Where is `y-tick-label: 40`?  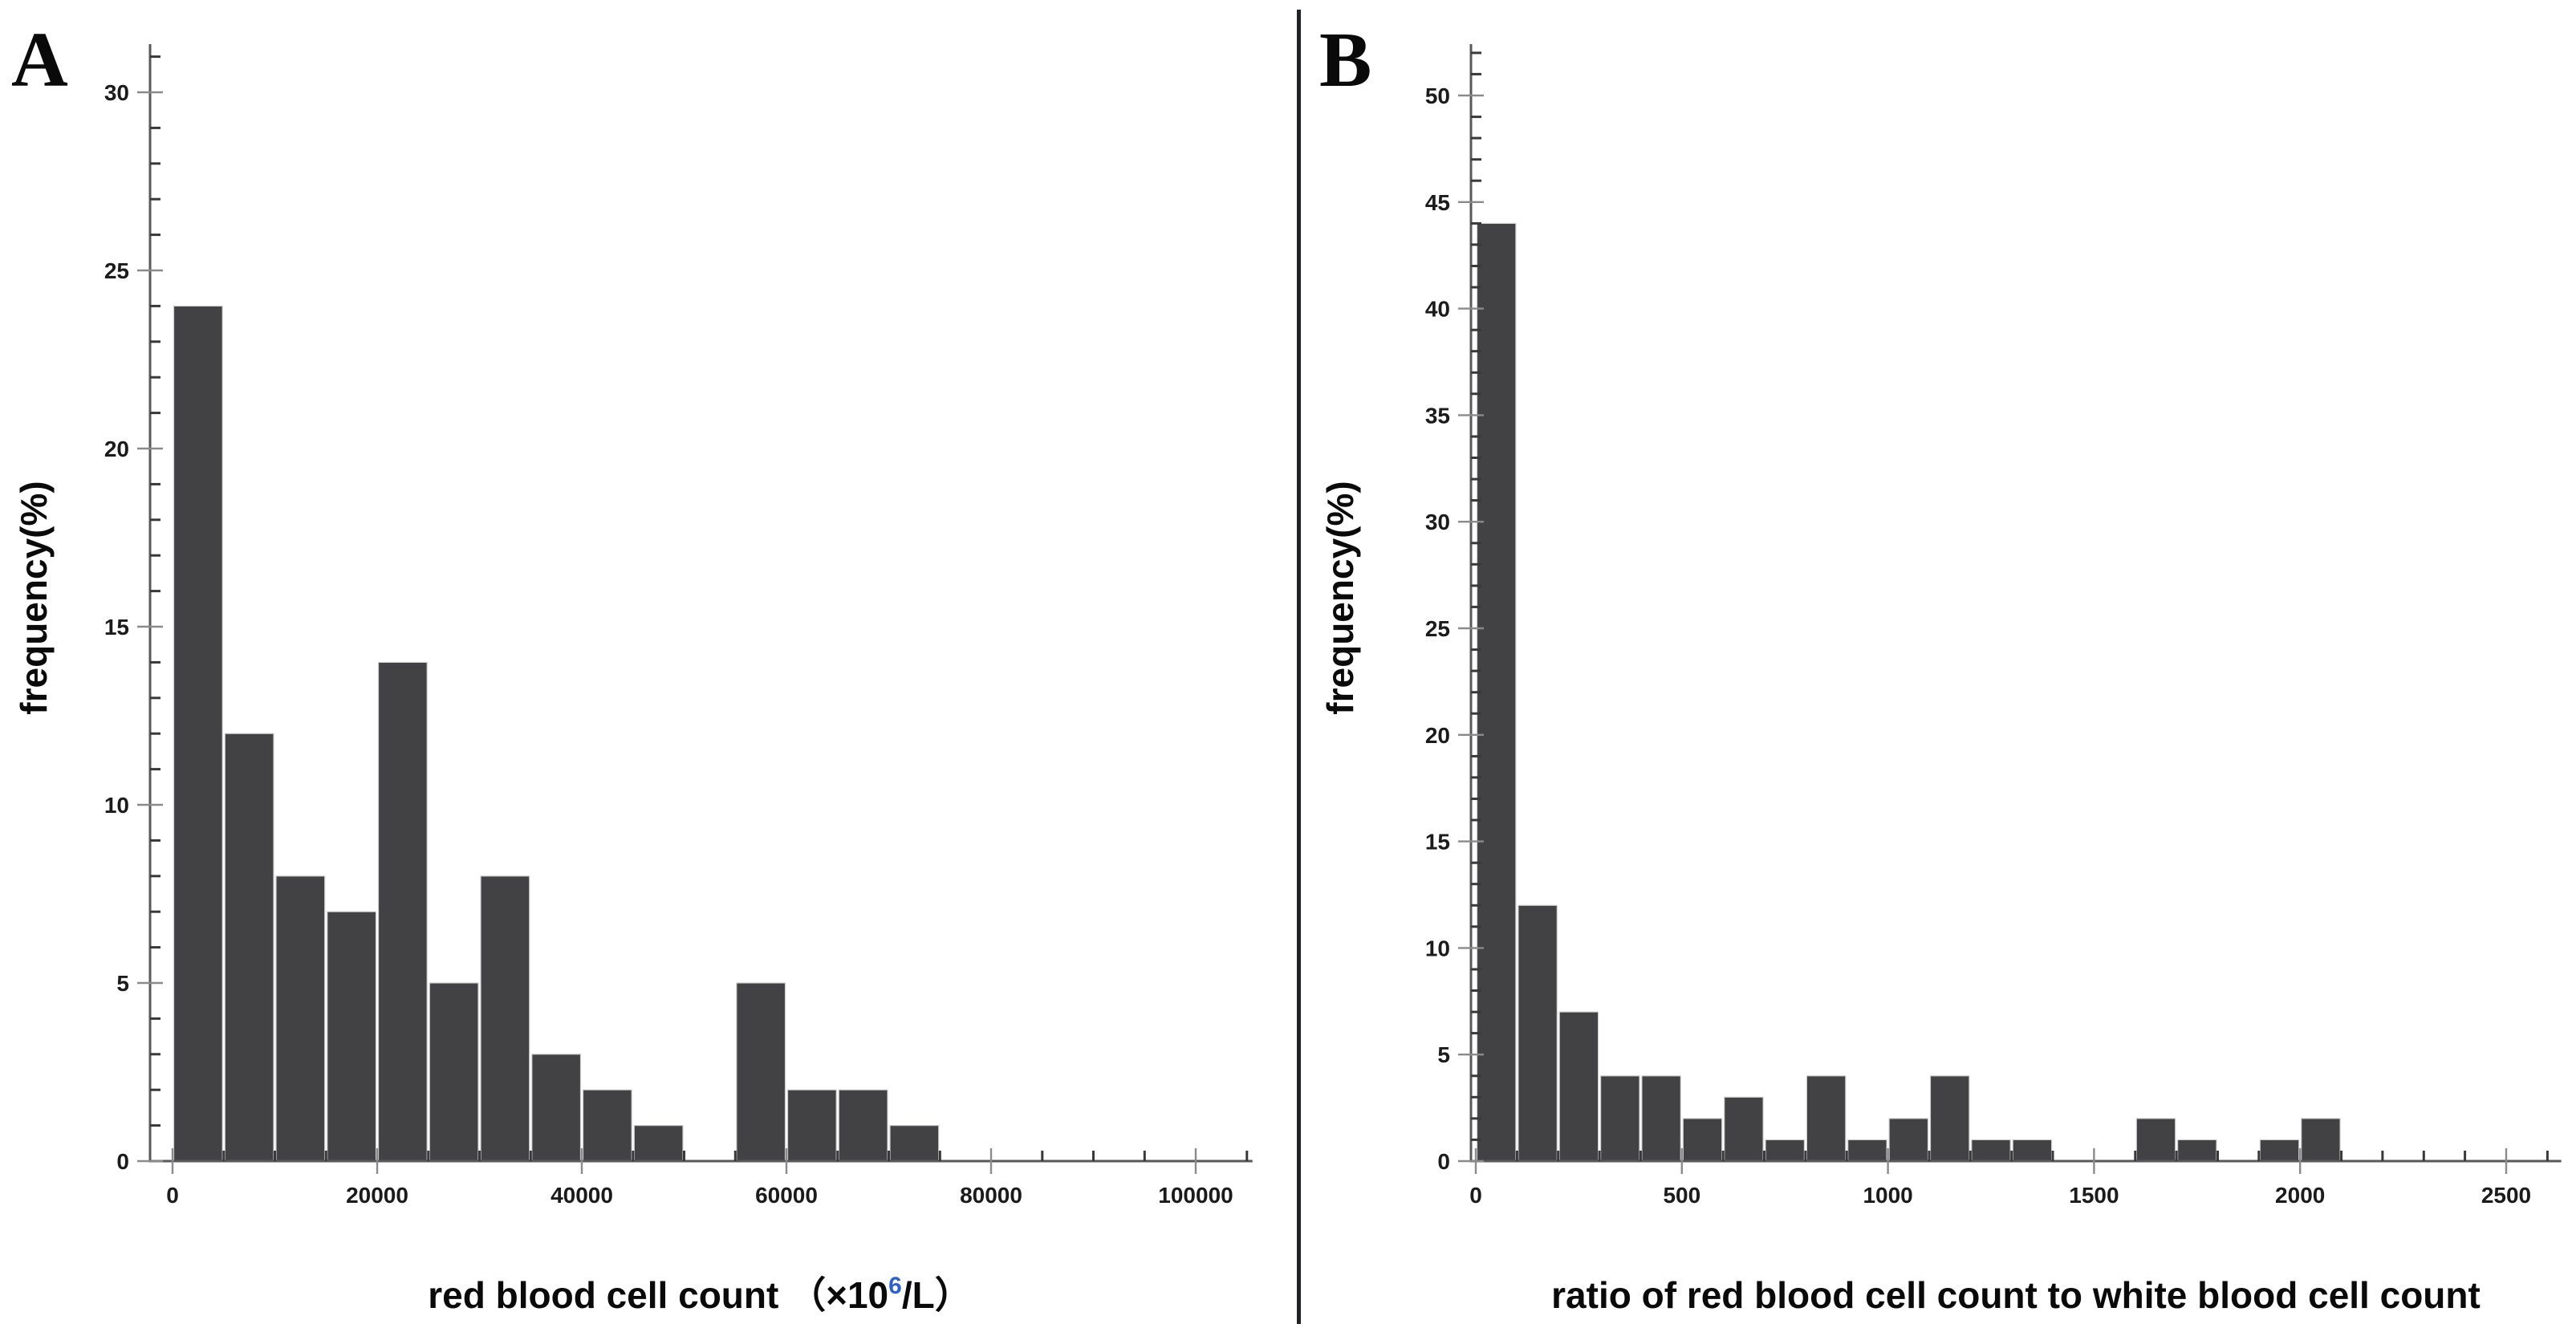
y-tick-label: 40 is located at coordinates (1437, 309).